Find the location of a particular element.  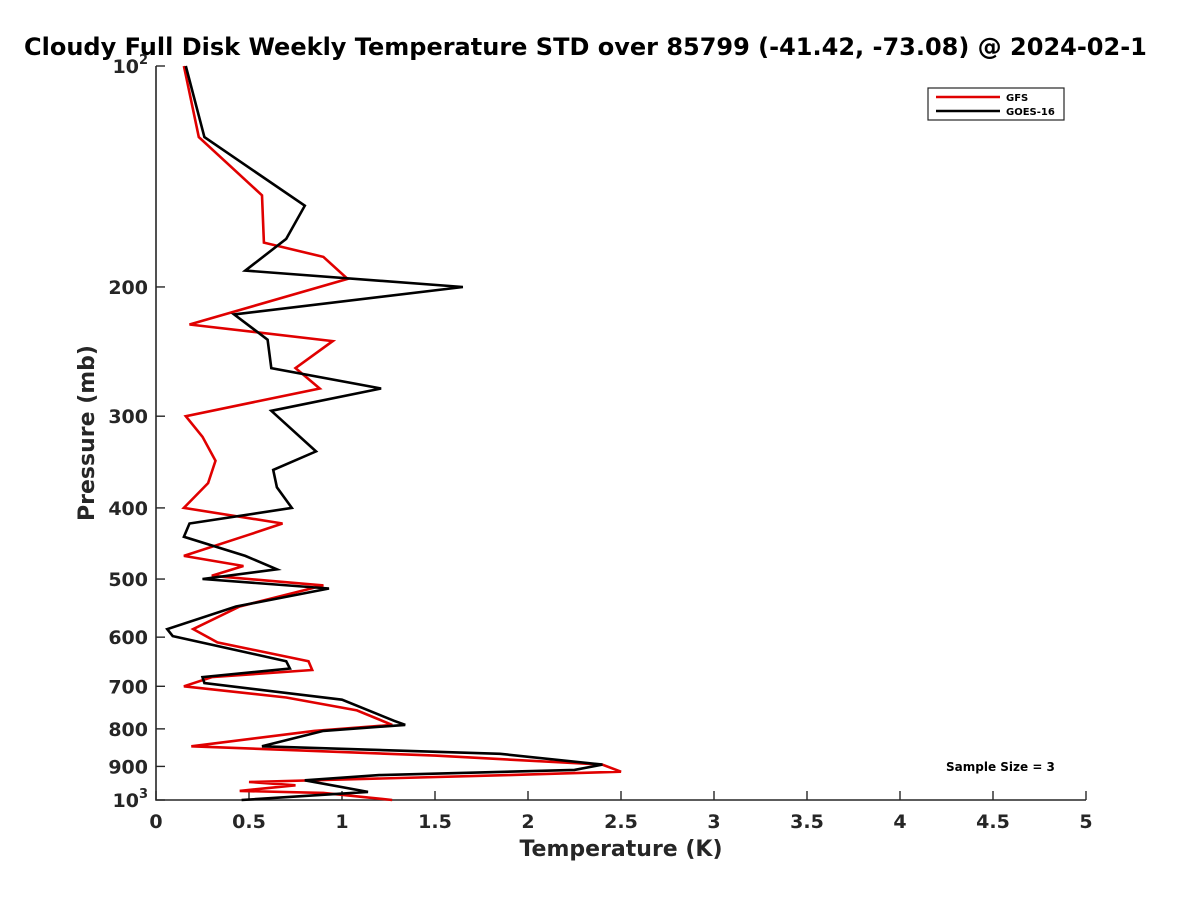

x-tick-label: 3.5 is located at coordinates (807, 822).